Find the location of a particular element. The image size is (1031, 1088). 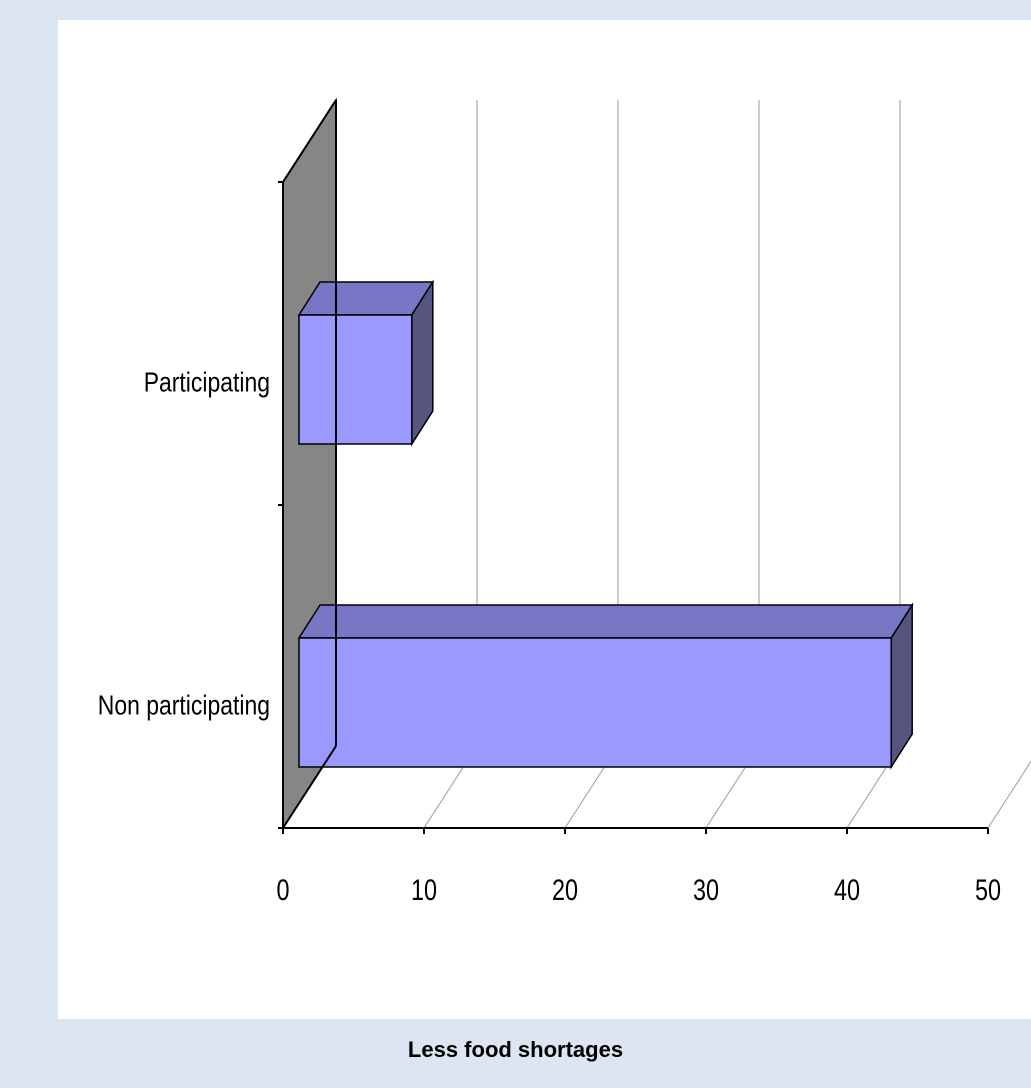

x-axis-label: Less food shortages is located at coordinates (515, 1049).